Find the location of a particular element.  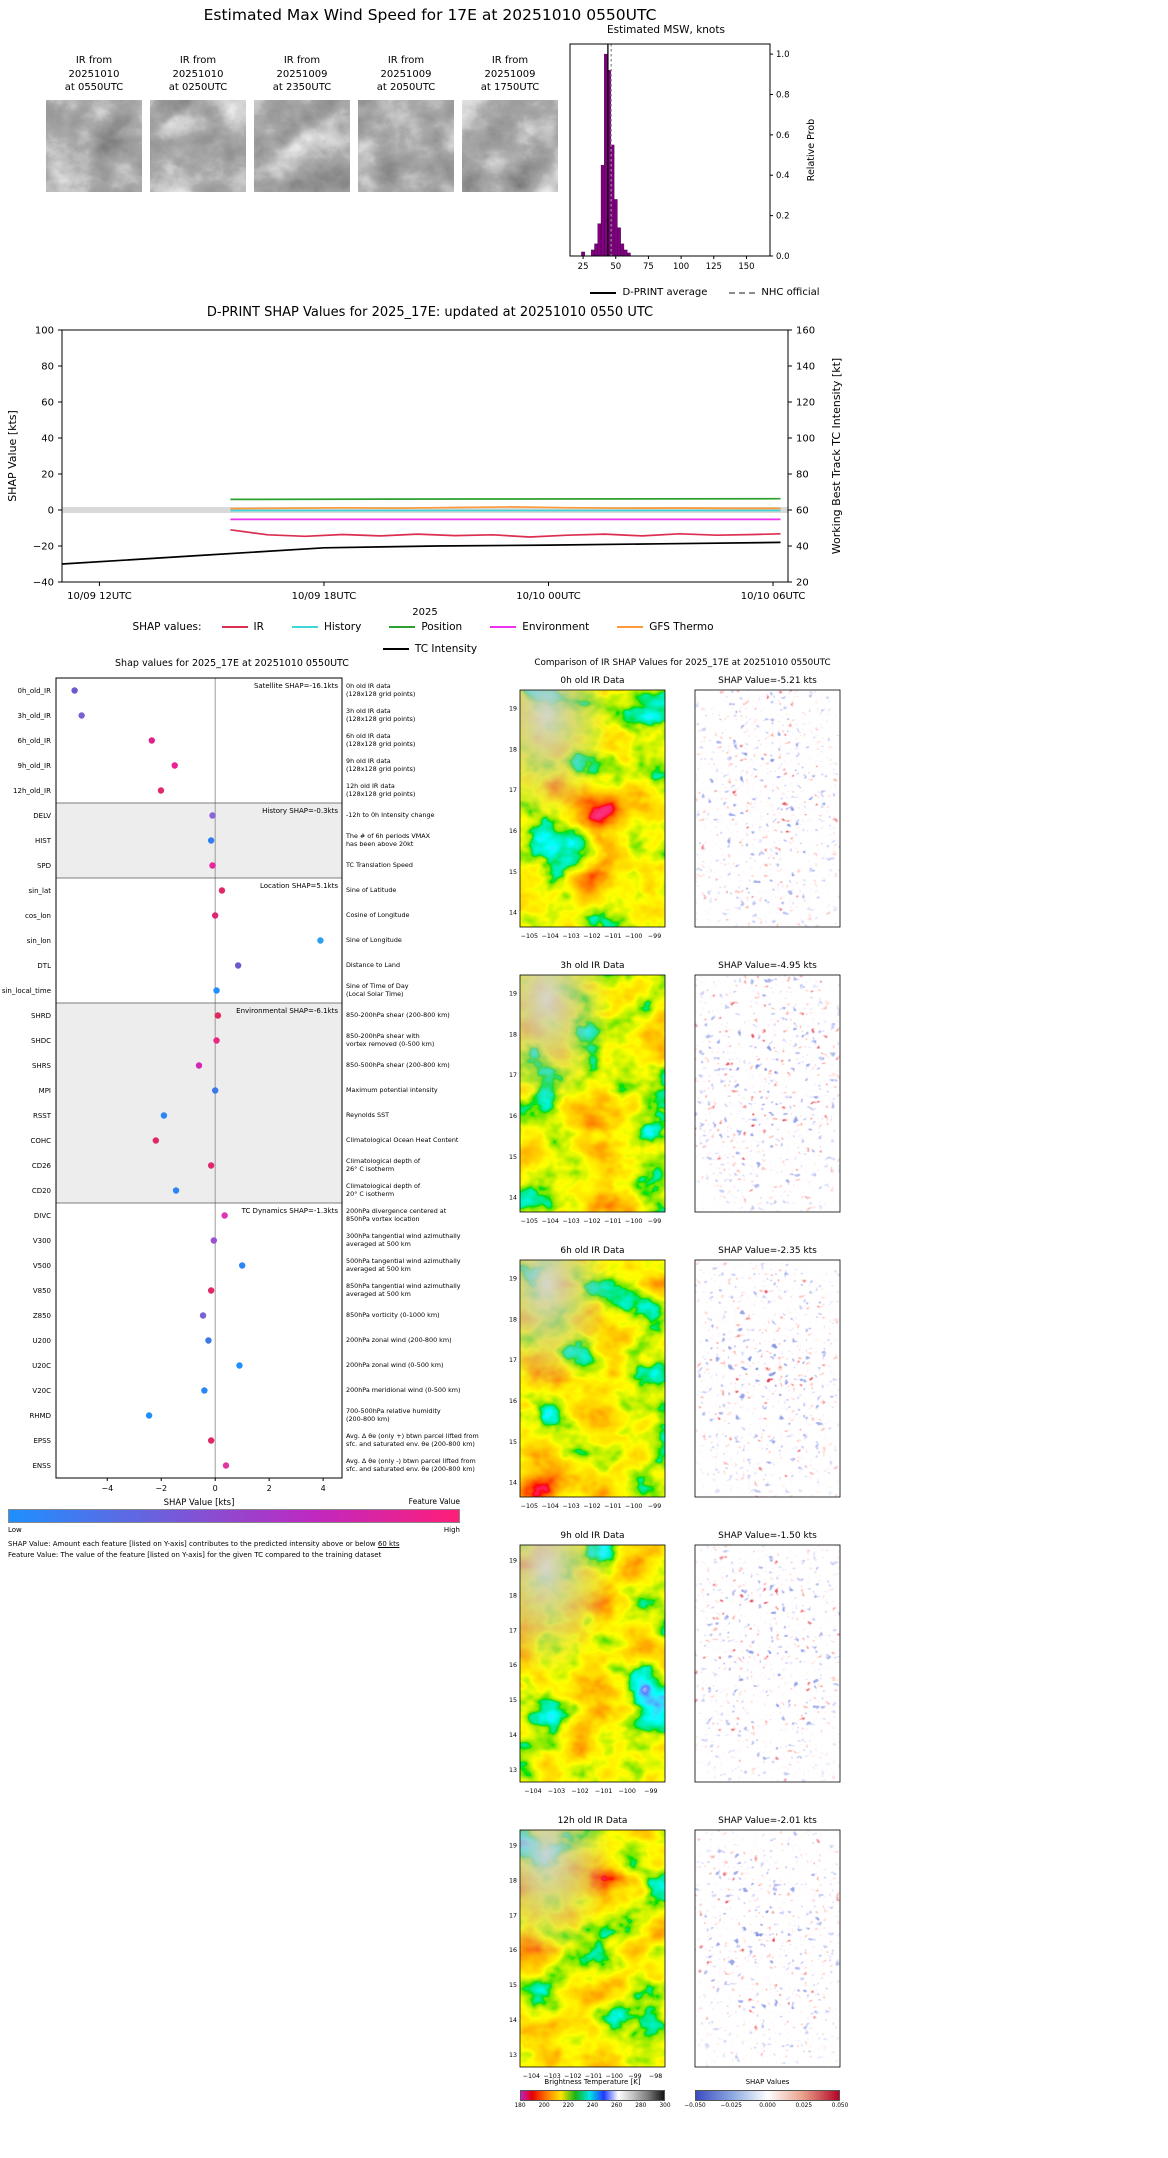

lat-tick-label: 16 is located at coordinates (513, 1401).